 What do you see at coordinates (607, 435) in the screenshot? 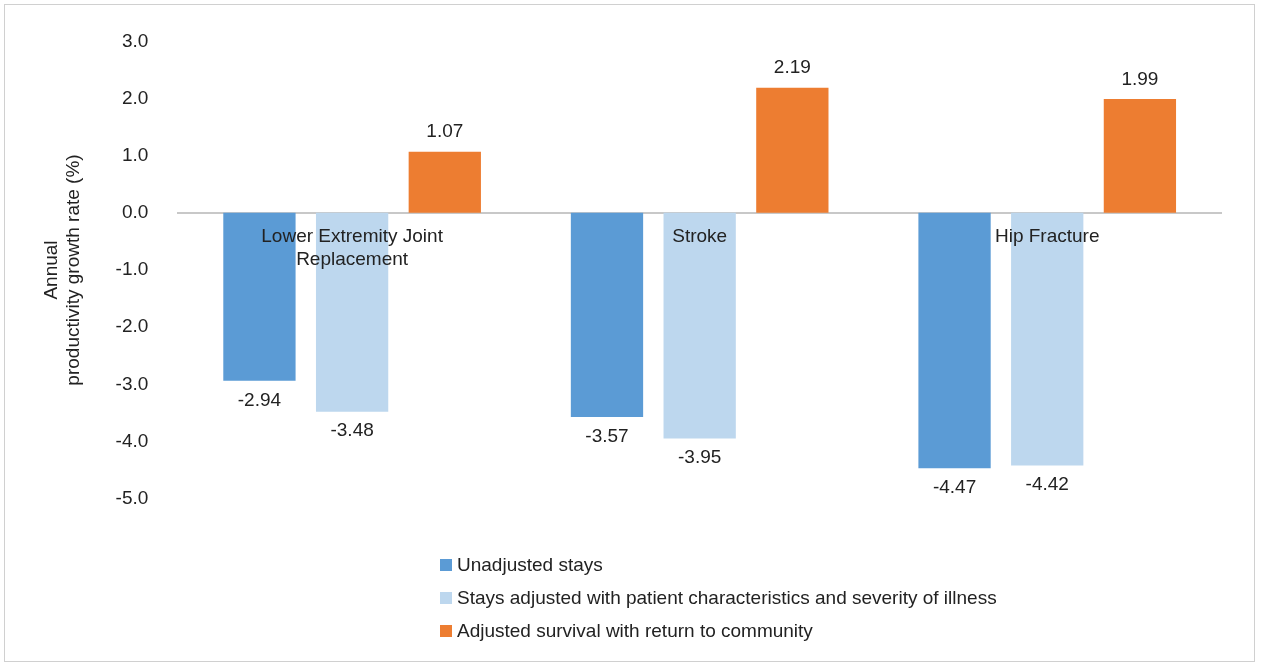
I see `data-label: -3.57` at bounding box center [607, 435].